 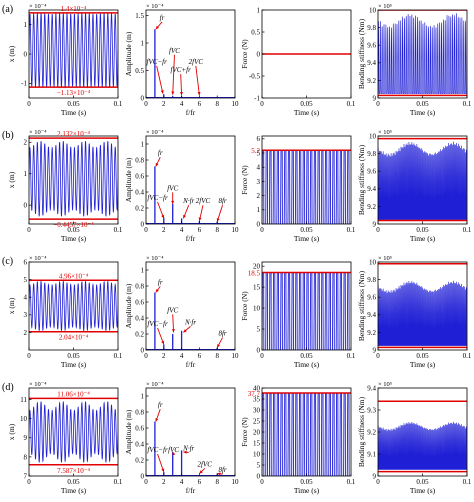 What do you see at coordinates (371, 315) in the screenshot?
I see `y-tick-label: 9.4` at bounding box center [371, 315].